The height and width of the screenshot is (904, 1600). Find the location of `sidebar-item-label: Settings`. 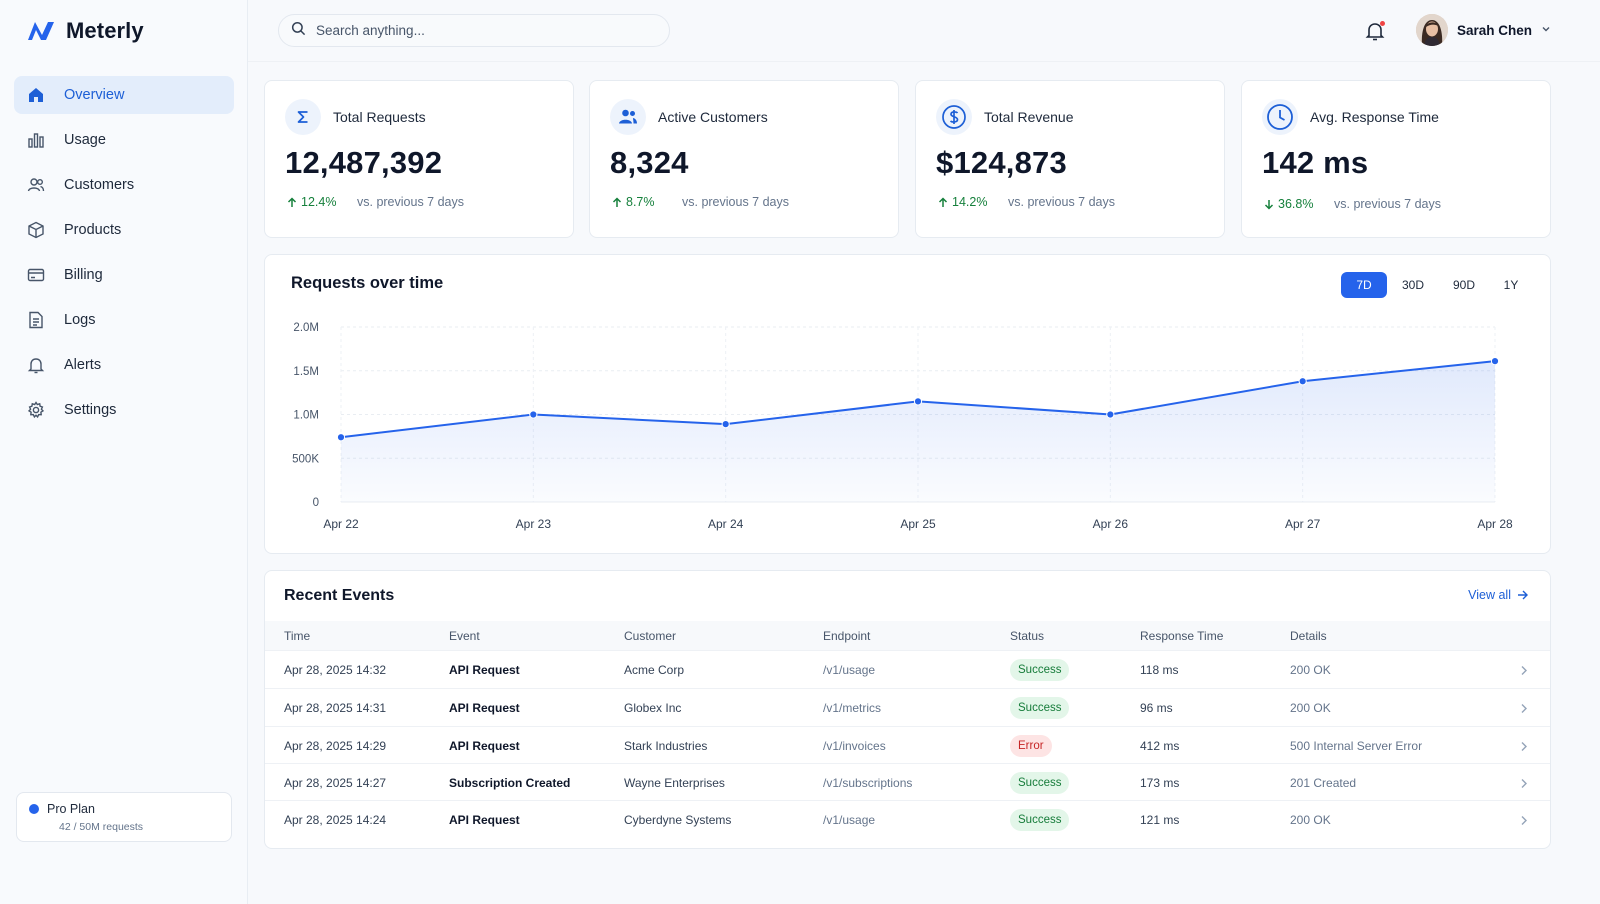

sidebar-item-label: Settings is located at coordinates (90, 410).